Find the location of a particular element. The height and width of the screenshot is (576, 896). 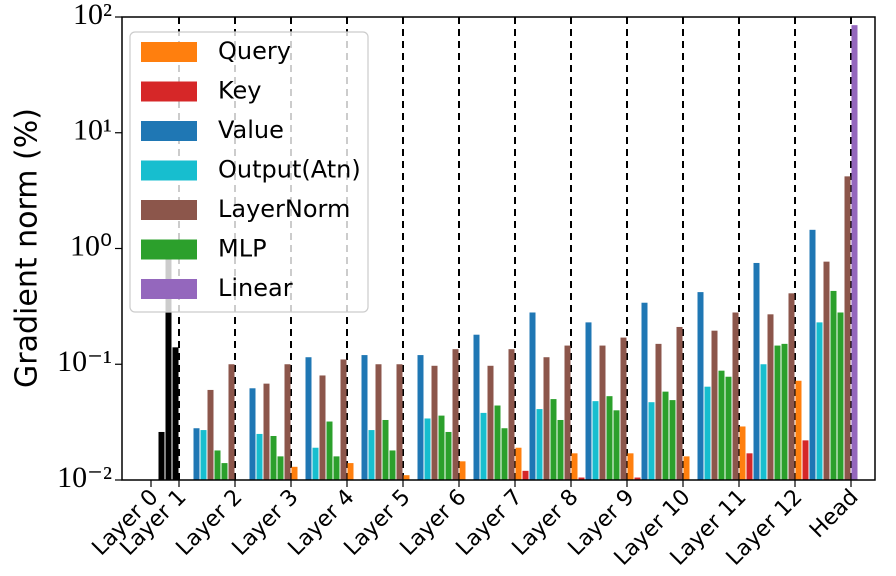

legend-label: Key is located at coordinates (240, 91).